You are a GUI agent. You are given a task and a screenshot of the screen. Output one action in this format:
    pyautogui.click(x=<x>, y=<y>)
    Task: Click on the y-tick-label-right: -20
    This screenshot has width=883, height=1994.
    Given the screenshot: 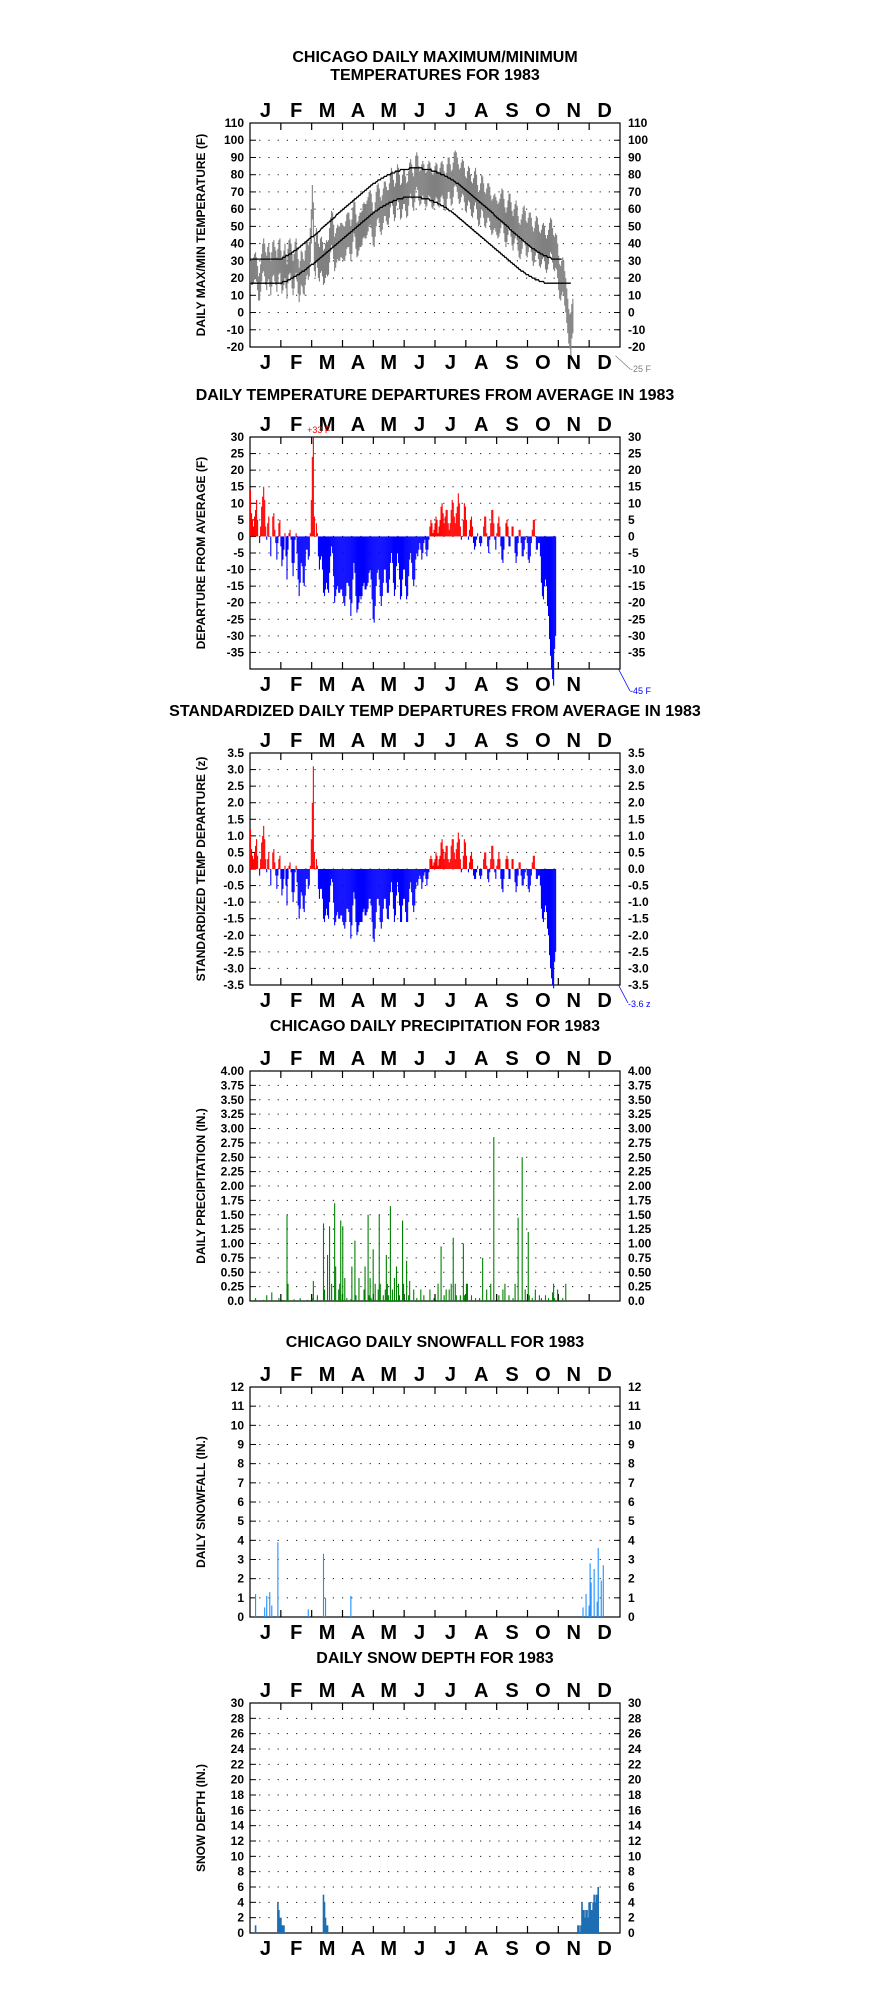 What is the action you would take?
    pyautogui.click(x=637, y=347)
    